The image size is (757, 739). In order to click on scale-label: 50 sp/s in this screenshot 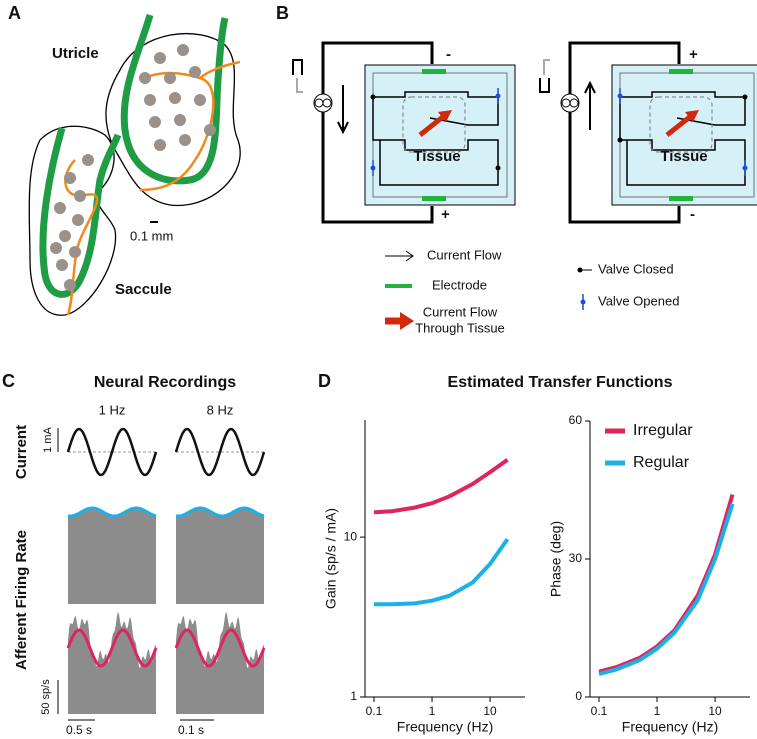, I will do `click(46, 697)`.